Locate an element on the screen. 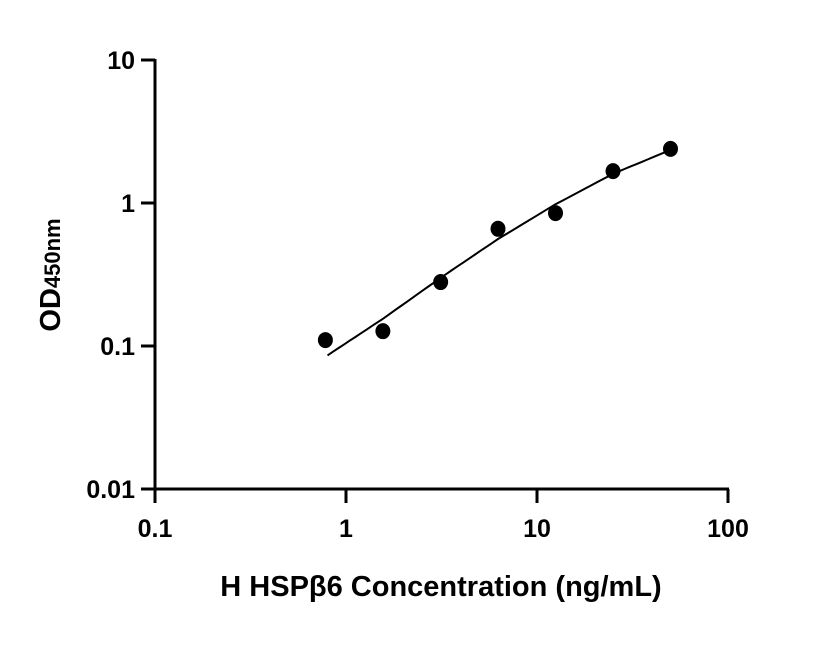  y-axis-label-sub: 450nm is located at coordinates (52, 253).